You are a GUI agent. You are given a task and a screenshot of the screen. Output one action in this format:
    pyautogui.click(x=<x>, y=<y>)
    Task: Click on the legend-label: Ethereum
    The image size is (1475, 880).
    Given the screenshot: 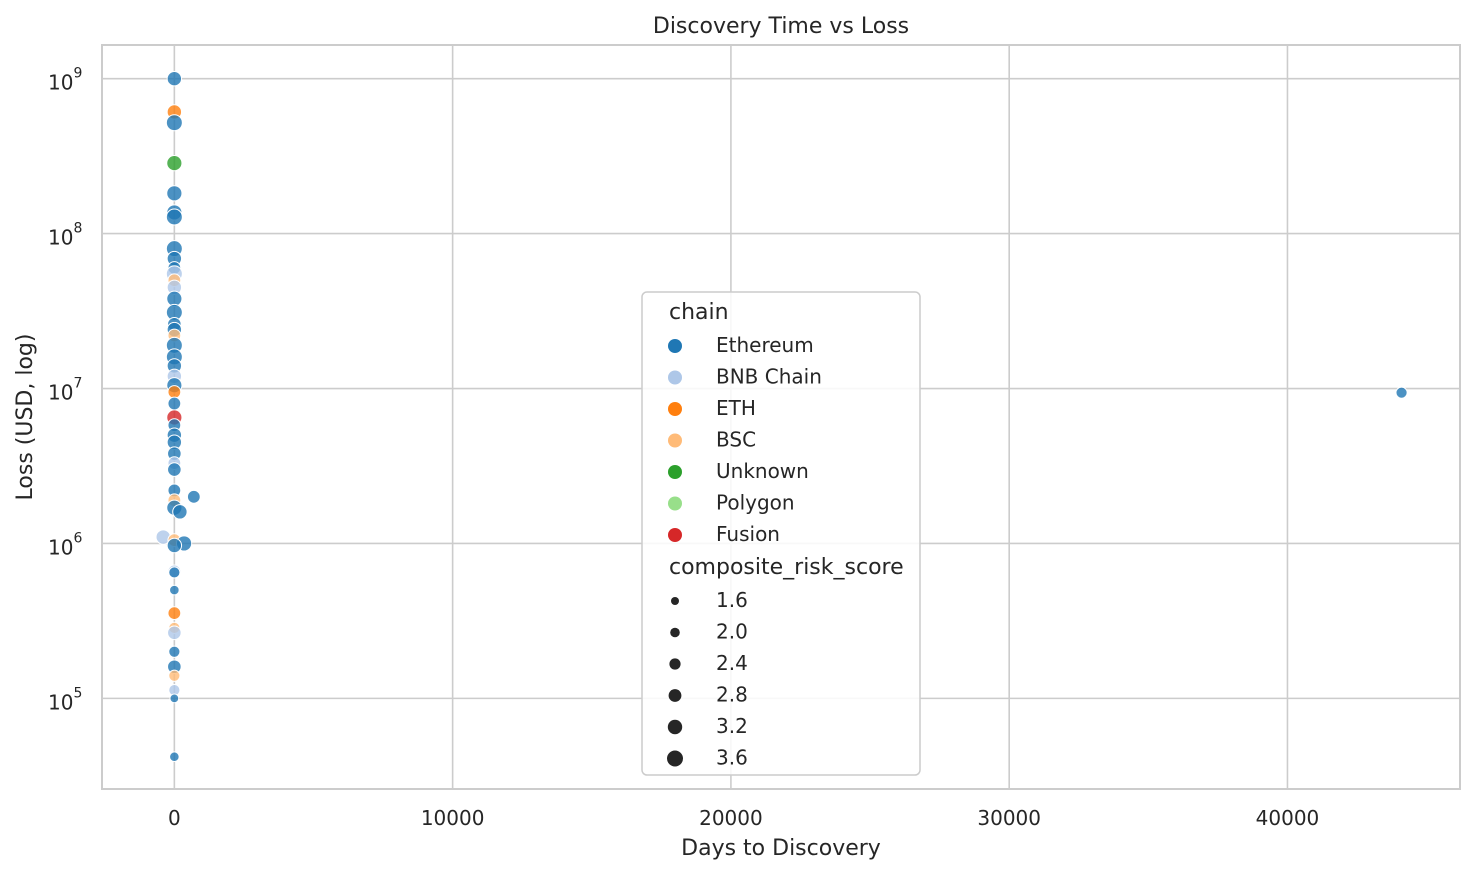 What is the action you would take?
    pyautogui.click(x=765, y=345)
    